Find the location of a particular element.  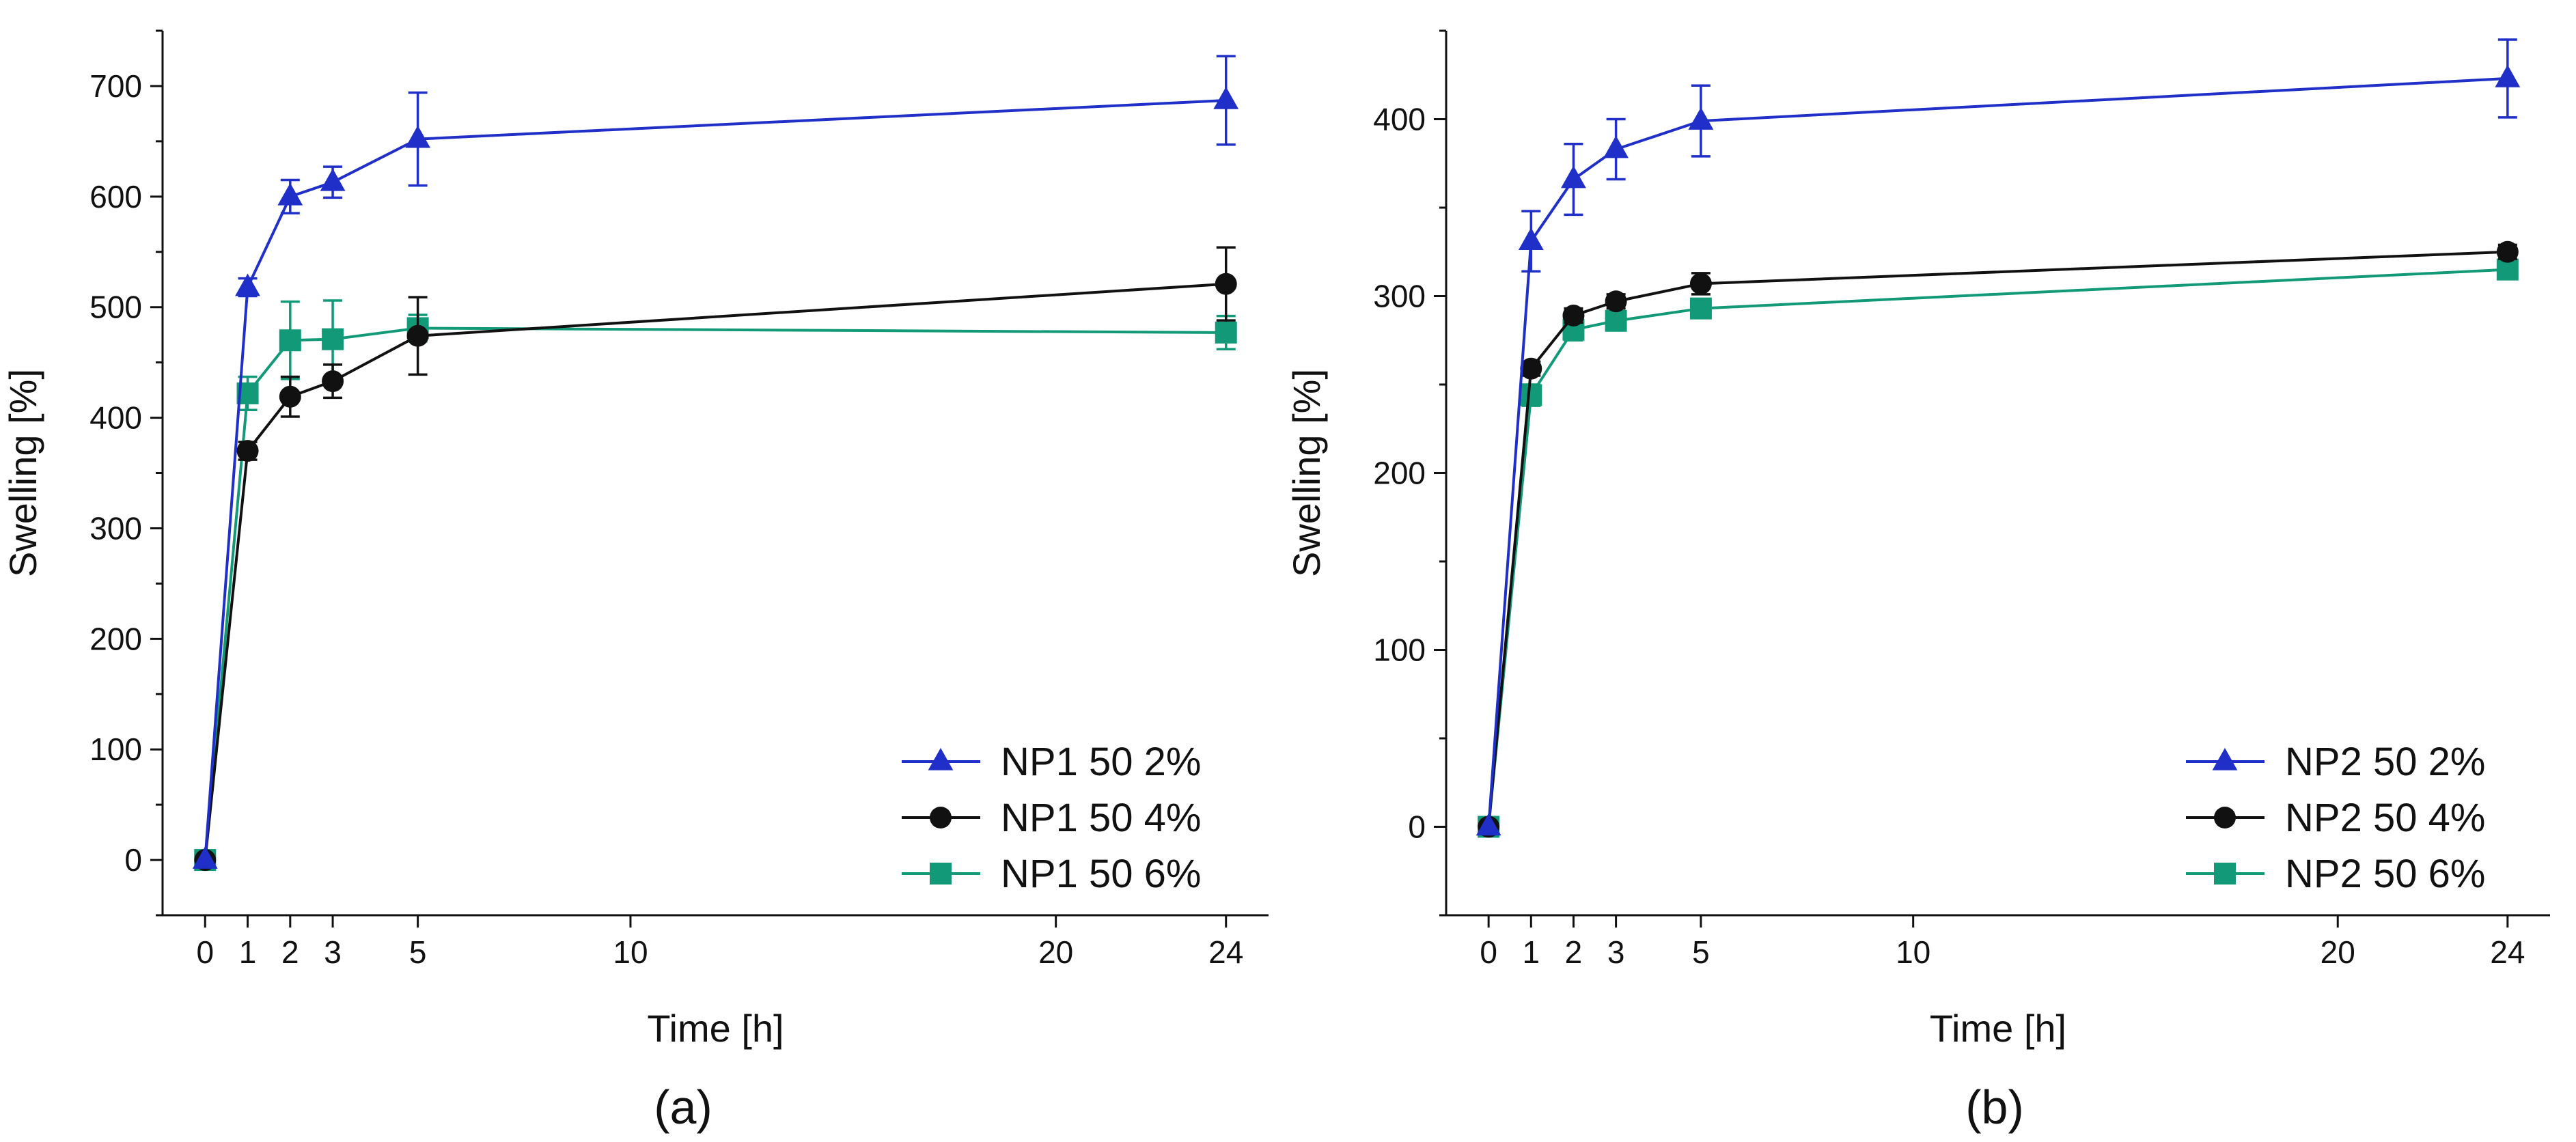

panel-a-y-tick-label: 600 is located at coordinates (115, 196).